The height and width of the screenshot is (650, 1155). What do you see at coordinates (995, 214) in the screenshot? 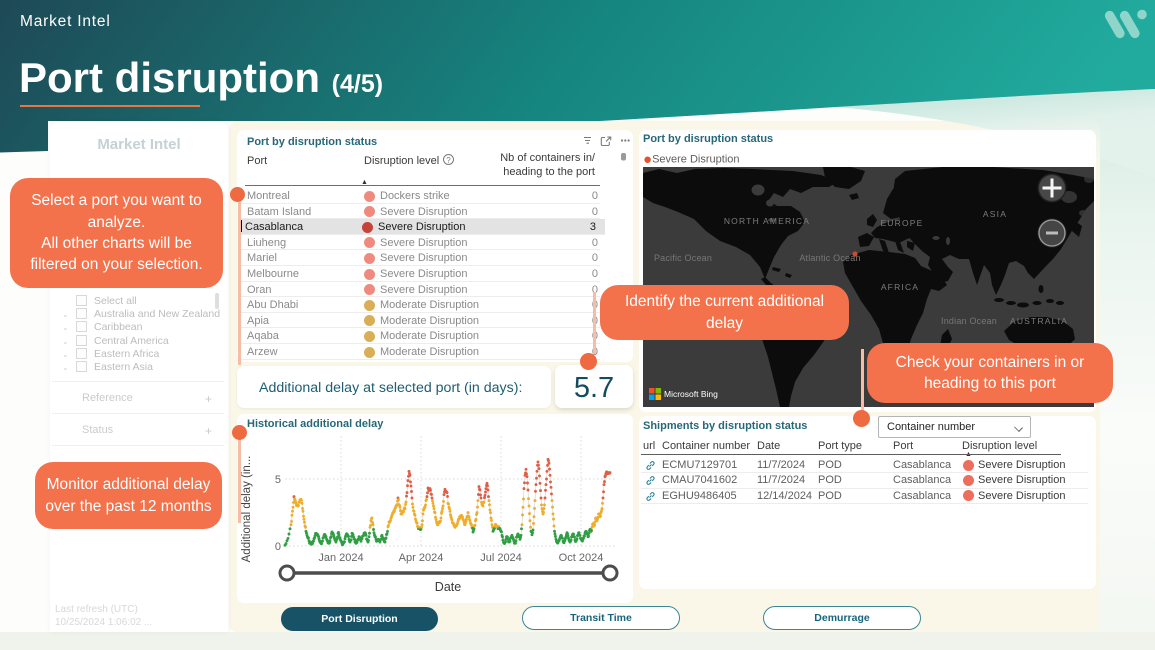
I see `svg-text: ASIA` at bounding box center [995, 214].